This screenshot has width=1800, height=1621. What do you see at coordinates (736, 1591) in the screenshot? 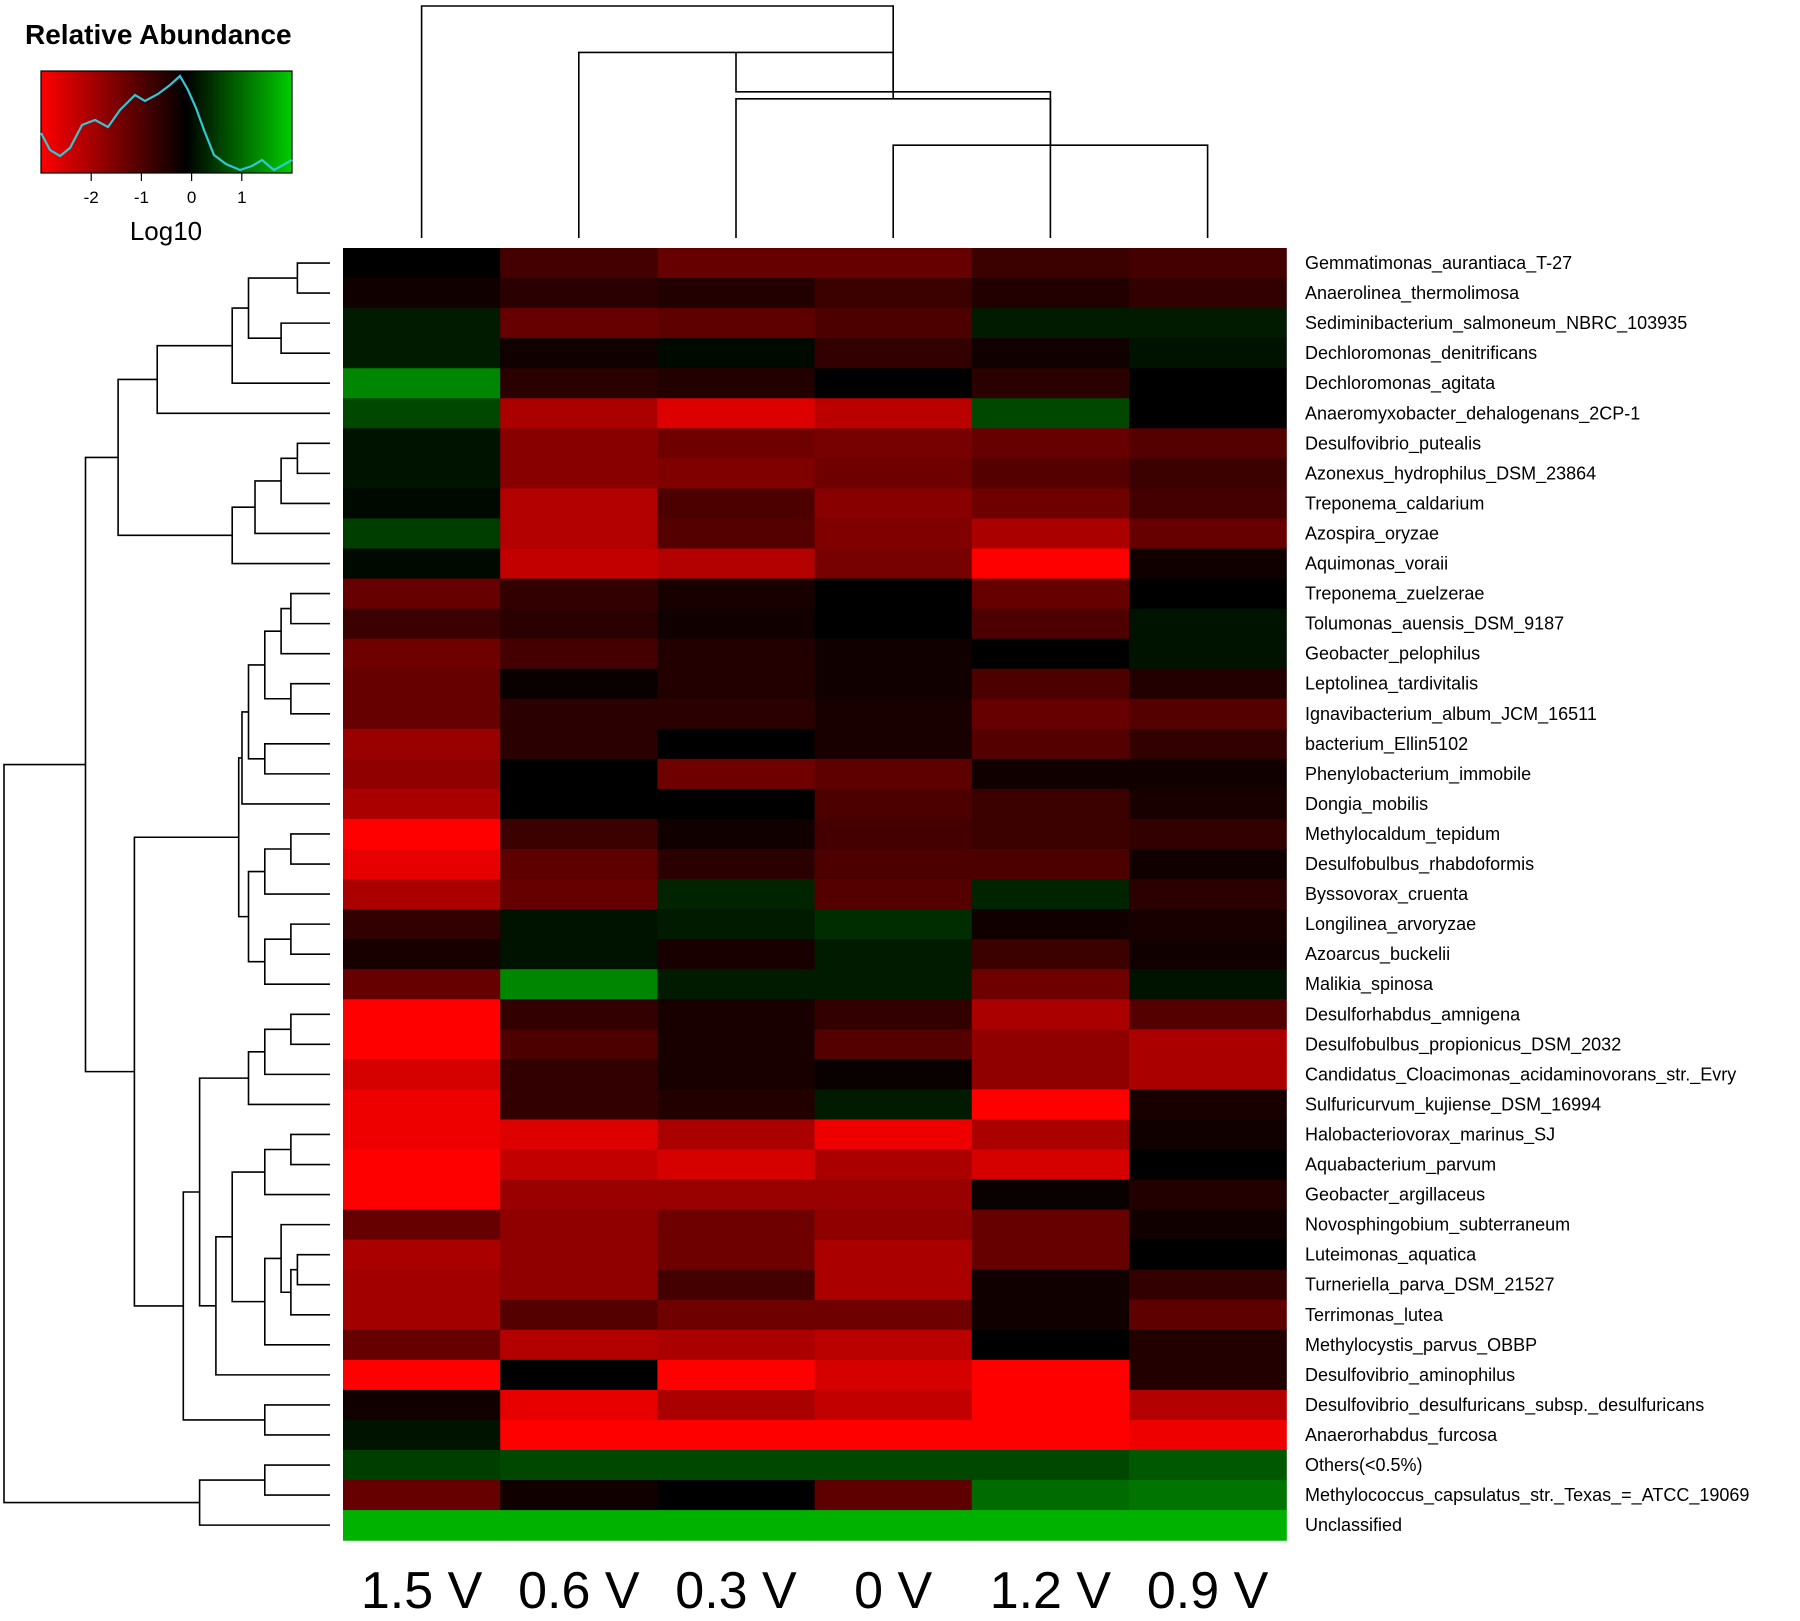
I see `column-label: 0.3 V` at bounding box center [736, 1591].